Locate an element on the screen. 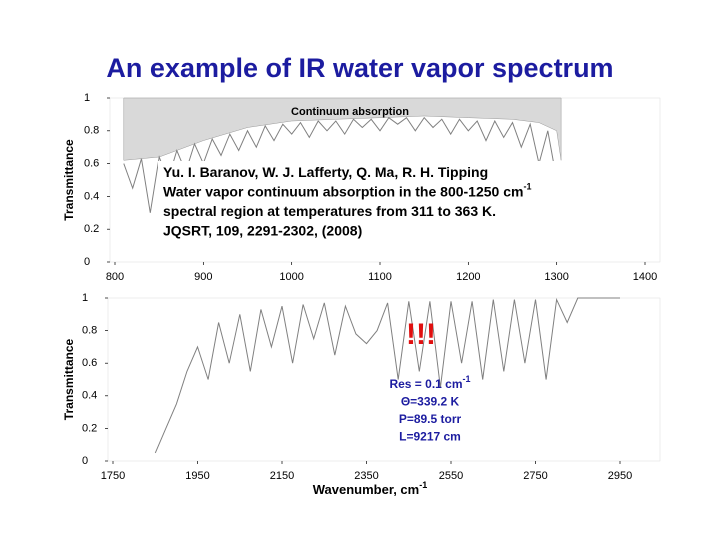  continuum-label: Continuum absorption is located at coordinates (350, 112).